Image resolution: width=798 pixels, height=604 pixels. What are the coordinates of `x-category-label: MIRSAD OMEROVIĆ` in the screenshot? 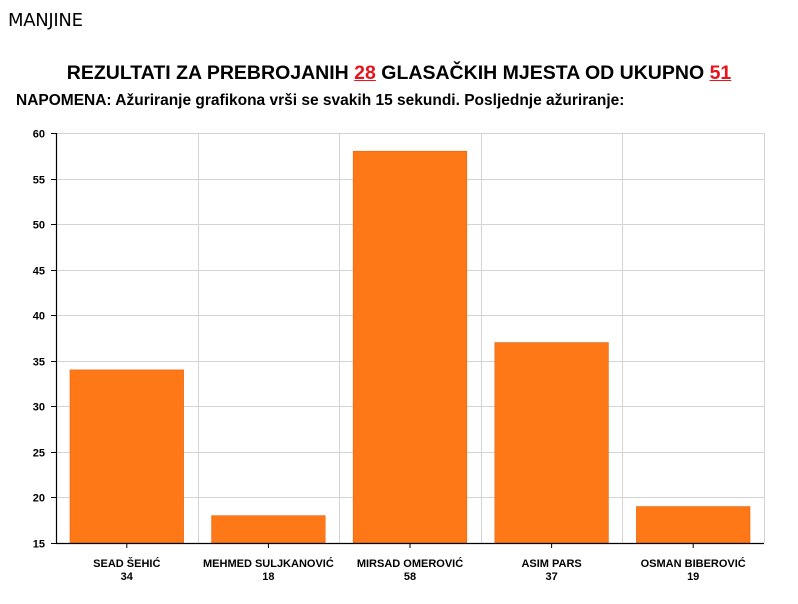 It's located at (410, 563).